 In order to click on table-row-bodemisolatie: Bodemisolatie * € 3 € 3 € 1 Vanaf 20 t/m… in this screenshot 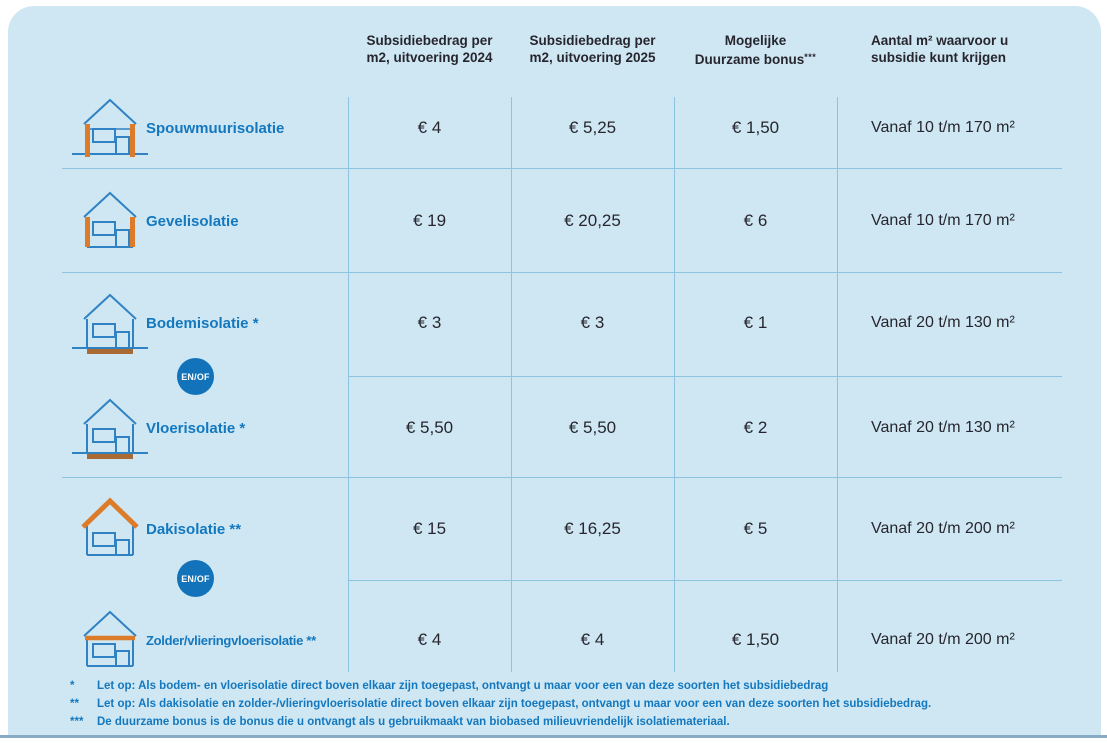, I will do `click(553, 323)`.